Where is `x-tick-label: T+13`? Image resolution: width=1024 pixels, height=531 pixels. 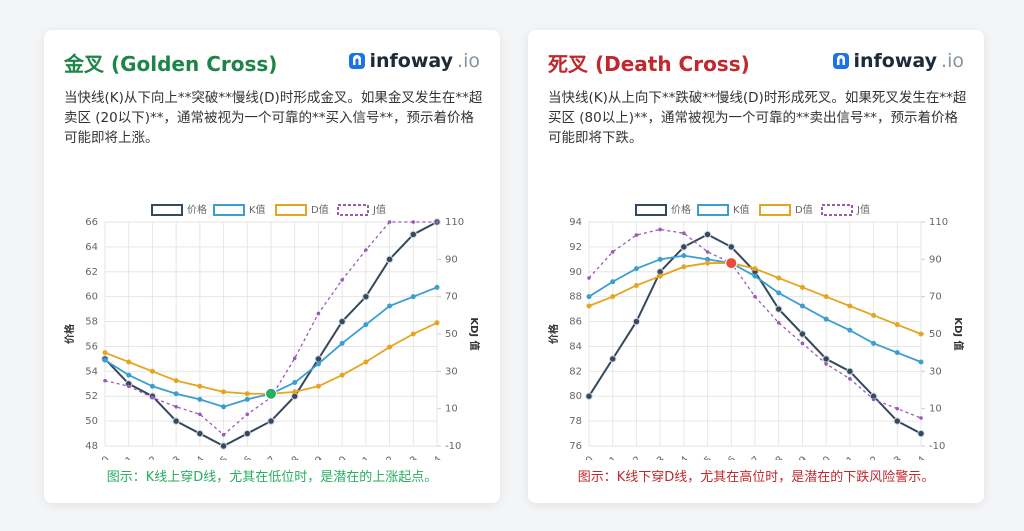 x-tick-label: T+13 is located at coordinates (407, 457).